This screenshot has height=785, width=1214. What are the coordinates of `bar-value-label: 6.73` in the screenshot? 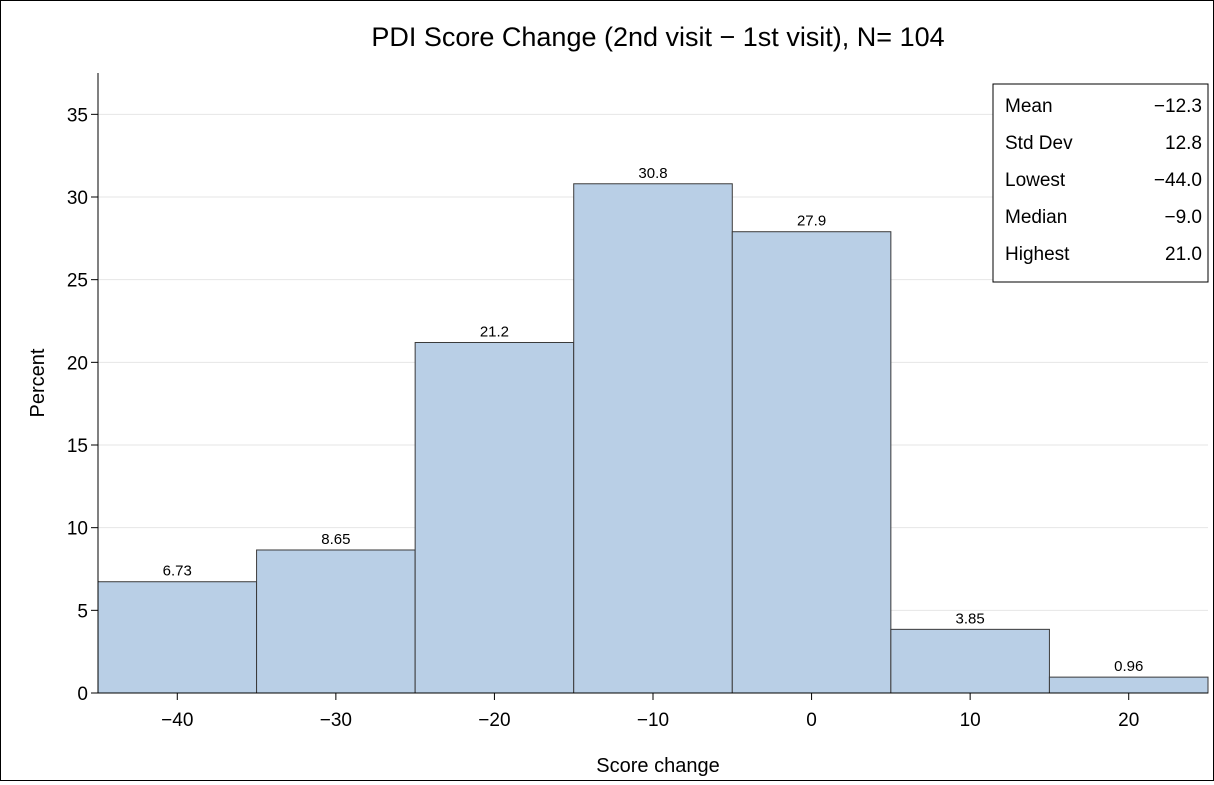 It's located at (177, 571).